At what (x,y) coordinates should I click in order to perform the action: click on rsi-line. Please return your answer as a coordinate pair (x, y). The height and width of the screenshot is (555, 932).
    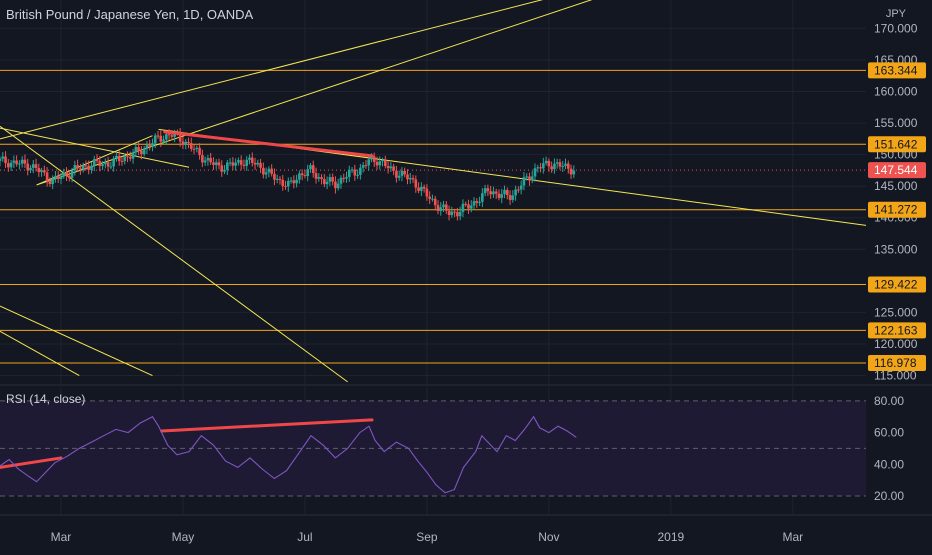
    Looking at the image, I should click on (288, 454).